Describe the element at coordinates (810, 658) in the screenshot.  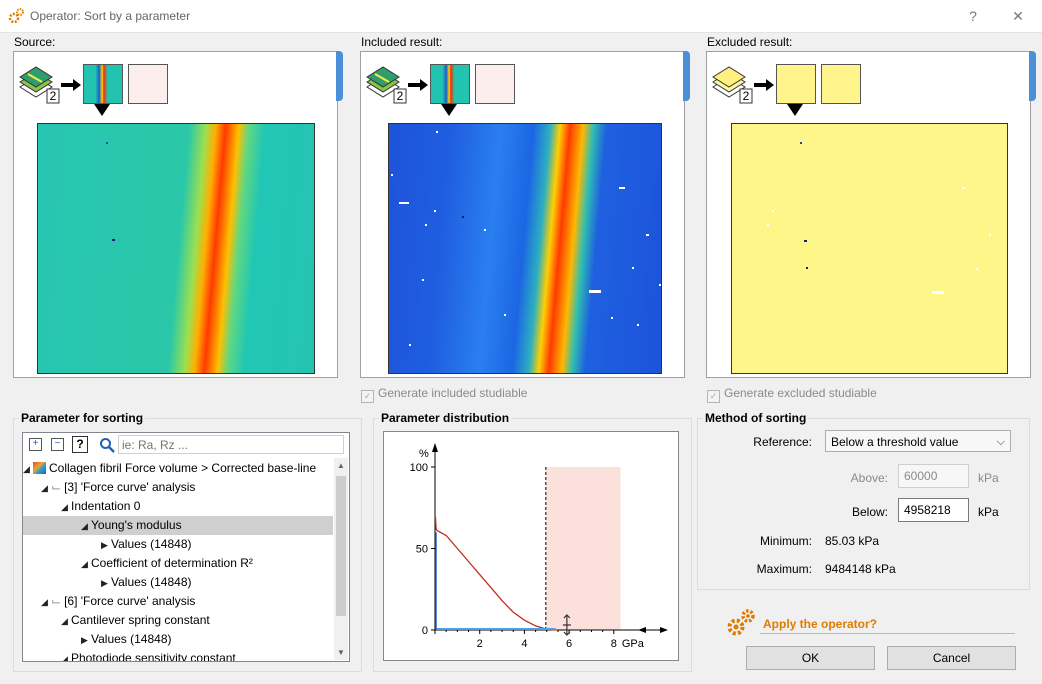
I see `ok-button: OK` at that location.